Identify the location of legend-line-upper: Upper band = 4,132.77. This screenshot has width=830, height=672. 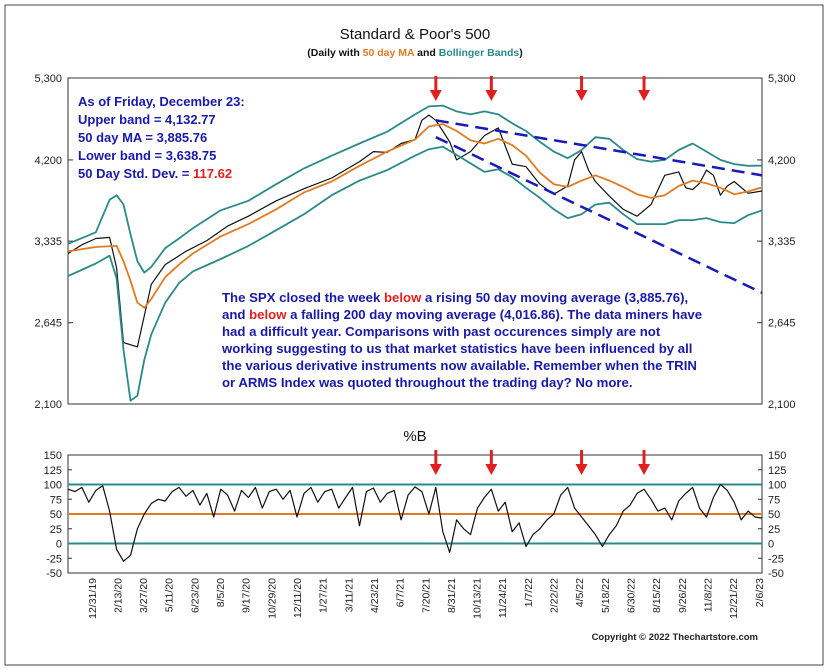
(147, 119).